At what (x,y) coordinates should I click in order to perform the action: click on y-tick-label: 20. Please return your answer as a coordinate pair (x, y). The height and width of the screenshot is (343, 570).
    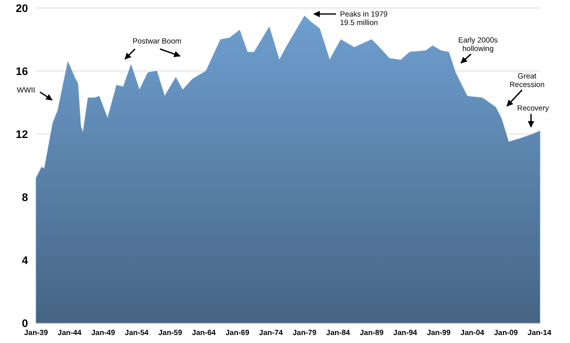
    Looking at the image, I should click on (22, 8).